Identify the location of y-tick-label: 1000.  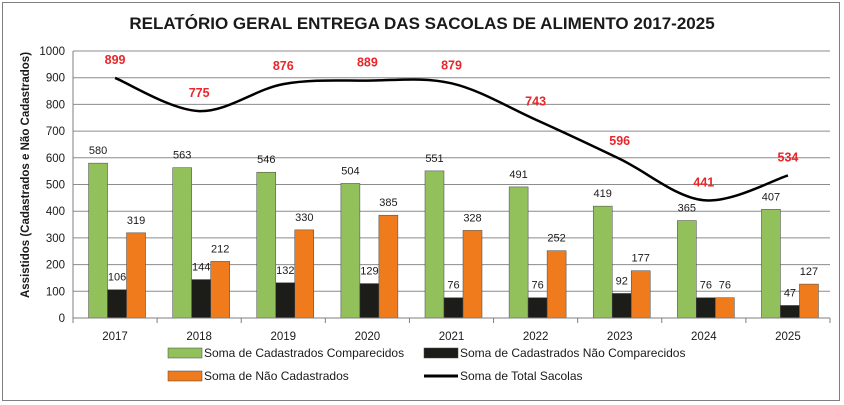
(52, 52).